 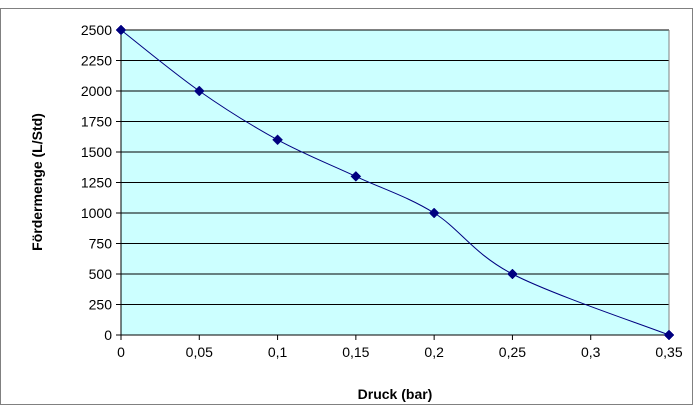 What do you see at coordinates (668, 352) in the screenshot?
I see `x-tick-label: 0,35` at bounding box center [668, 352].